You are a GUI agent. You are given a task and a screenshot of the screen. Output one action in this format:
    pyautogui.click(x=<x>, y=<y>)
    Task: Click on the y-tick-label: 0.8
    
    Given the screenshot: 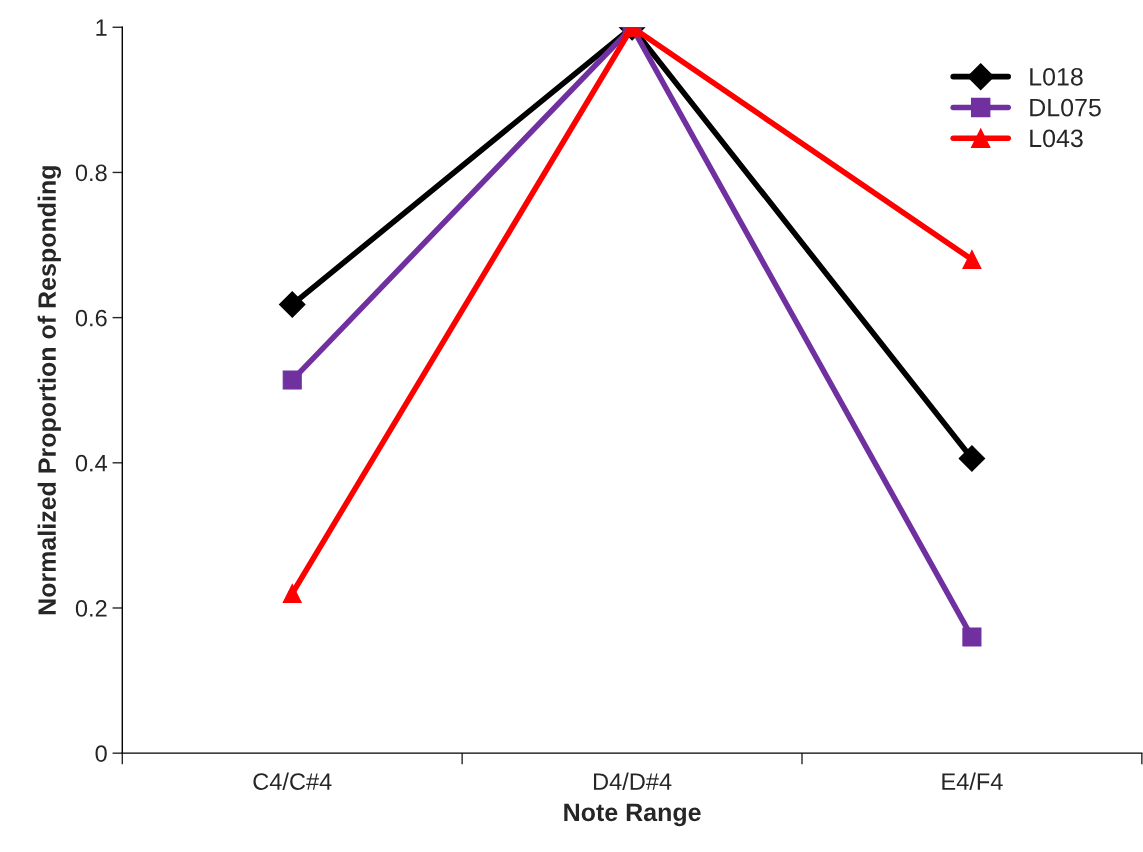 What is the action you would take?
    pyautogui.click(x=91, y=173)
    